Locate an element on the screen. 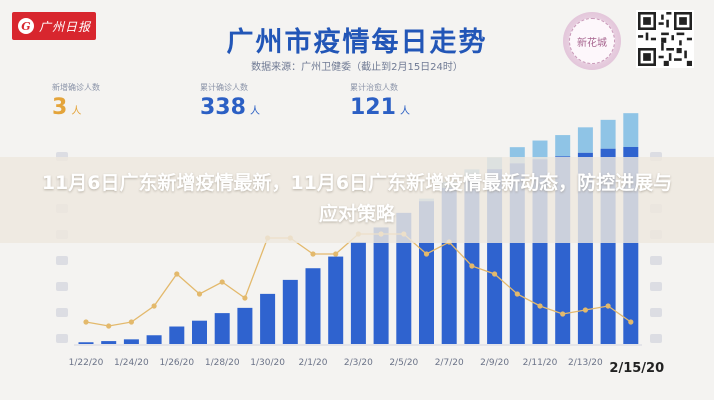  bar-confirmed-1/25/20 is located at coordinates (154, 339).